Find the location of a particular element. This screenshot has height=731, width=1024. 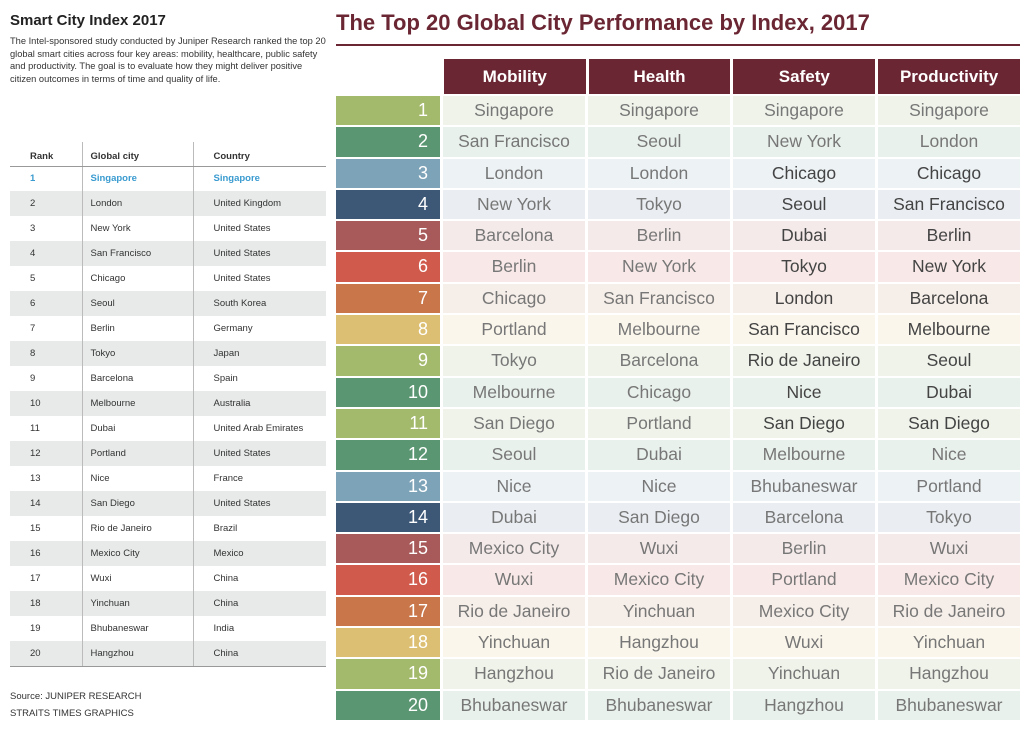

table-row: 13 Nice Nice Bhubaneswar Portland is located at coordinates (678, 486).